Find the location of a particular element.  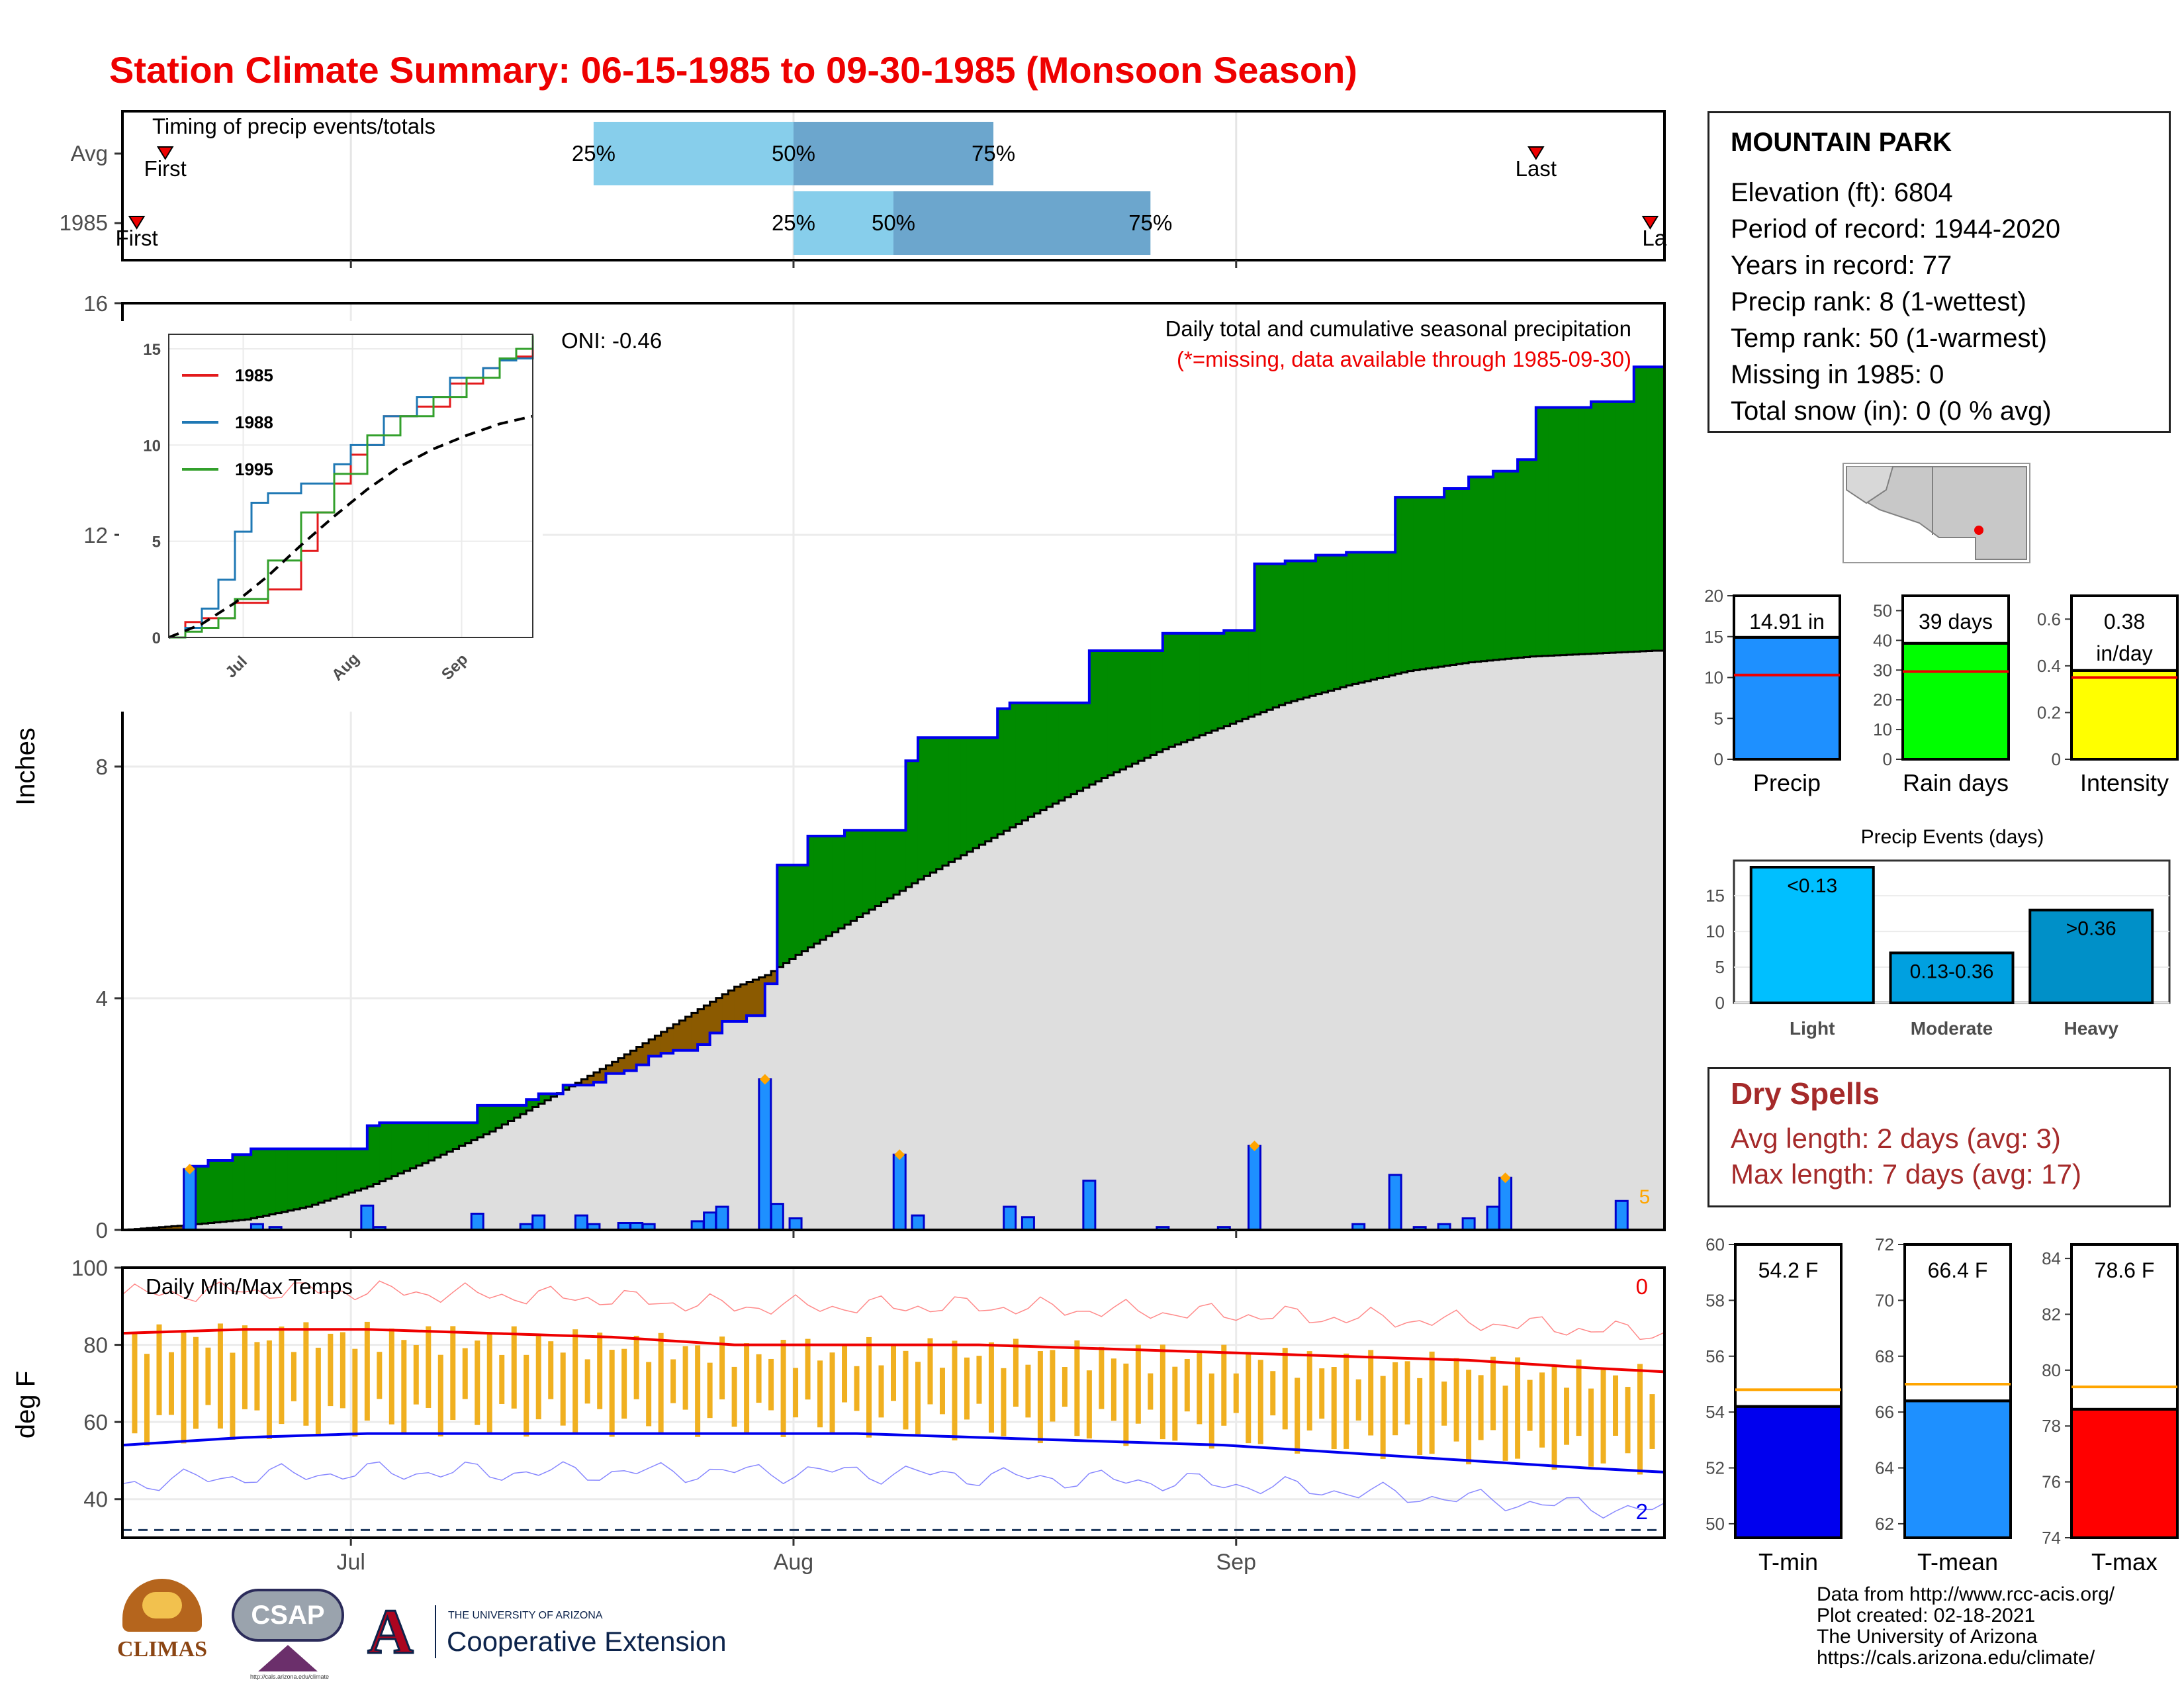

temp-y-tick-label: 80 is located at coordinates (95, 1345).